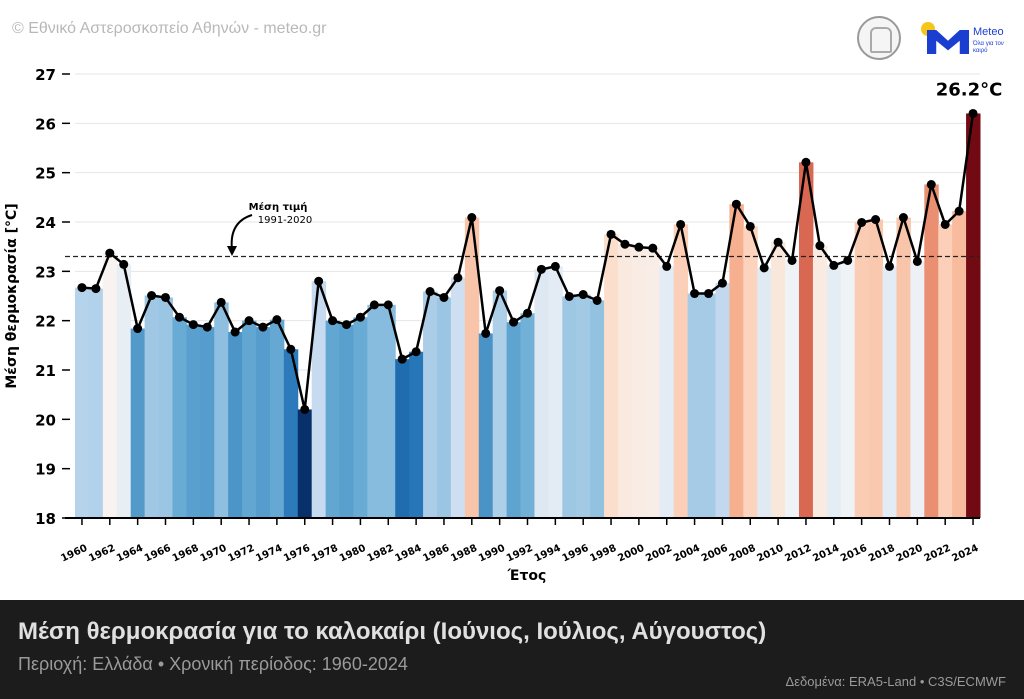 The image size is (1024, 699). Describe the element at coordinates (138, 329) in the screenshot. I see `point-1964` at that location.